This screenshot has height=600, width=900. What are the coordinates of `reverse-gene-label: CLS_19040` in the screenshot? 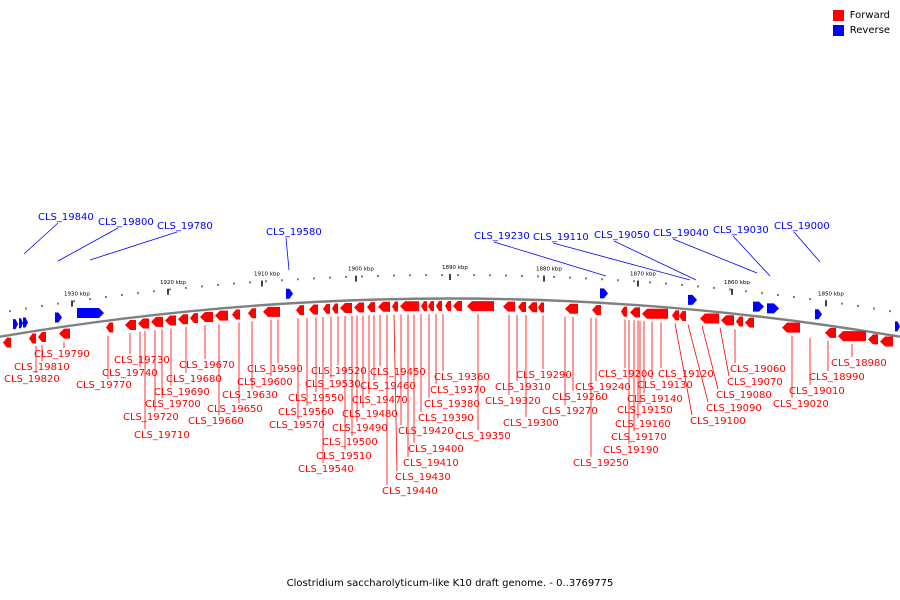 It's located at (681, 233).